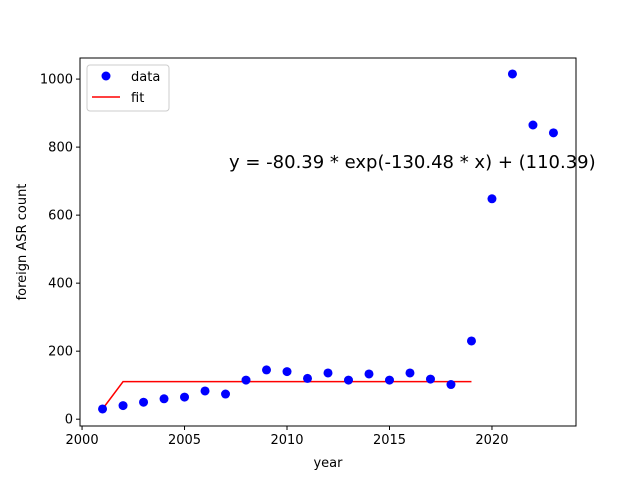 Image resolution: width=640 pixels, height=480 pixels. Describe the element at coordinates (60, 352) in the screenshot. I see `y-tick-label: 200` at that location.